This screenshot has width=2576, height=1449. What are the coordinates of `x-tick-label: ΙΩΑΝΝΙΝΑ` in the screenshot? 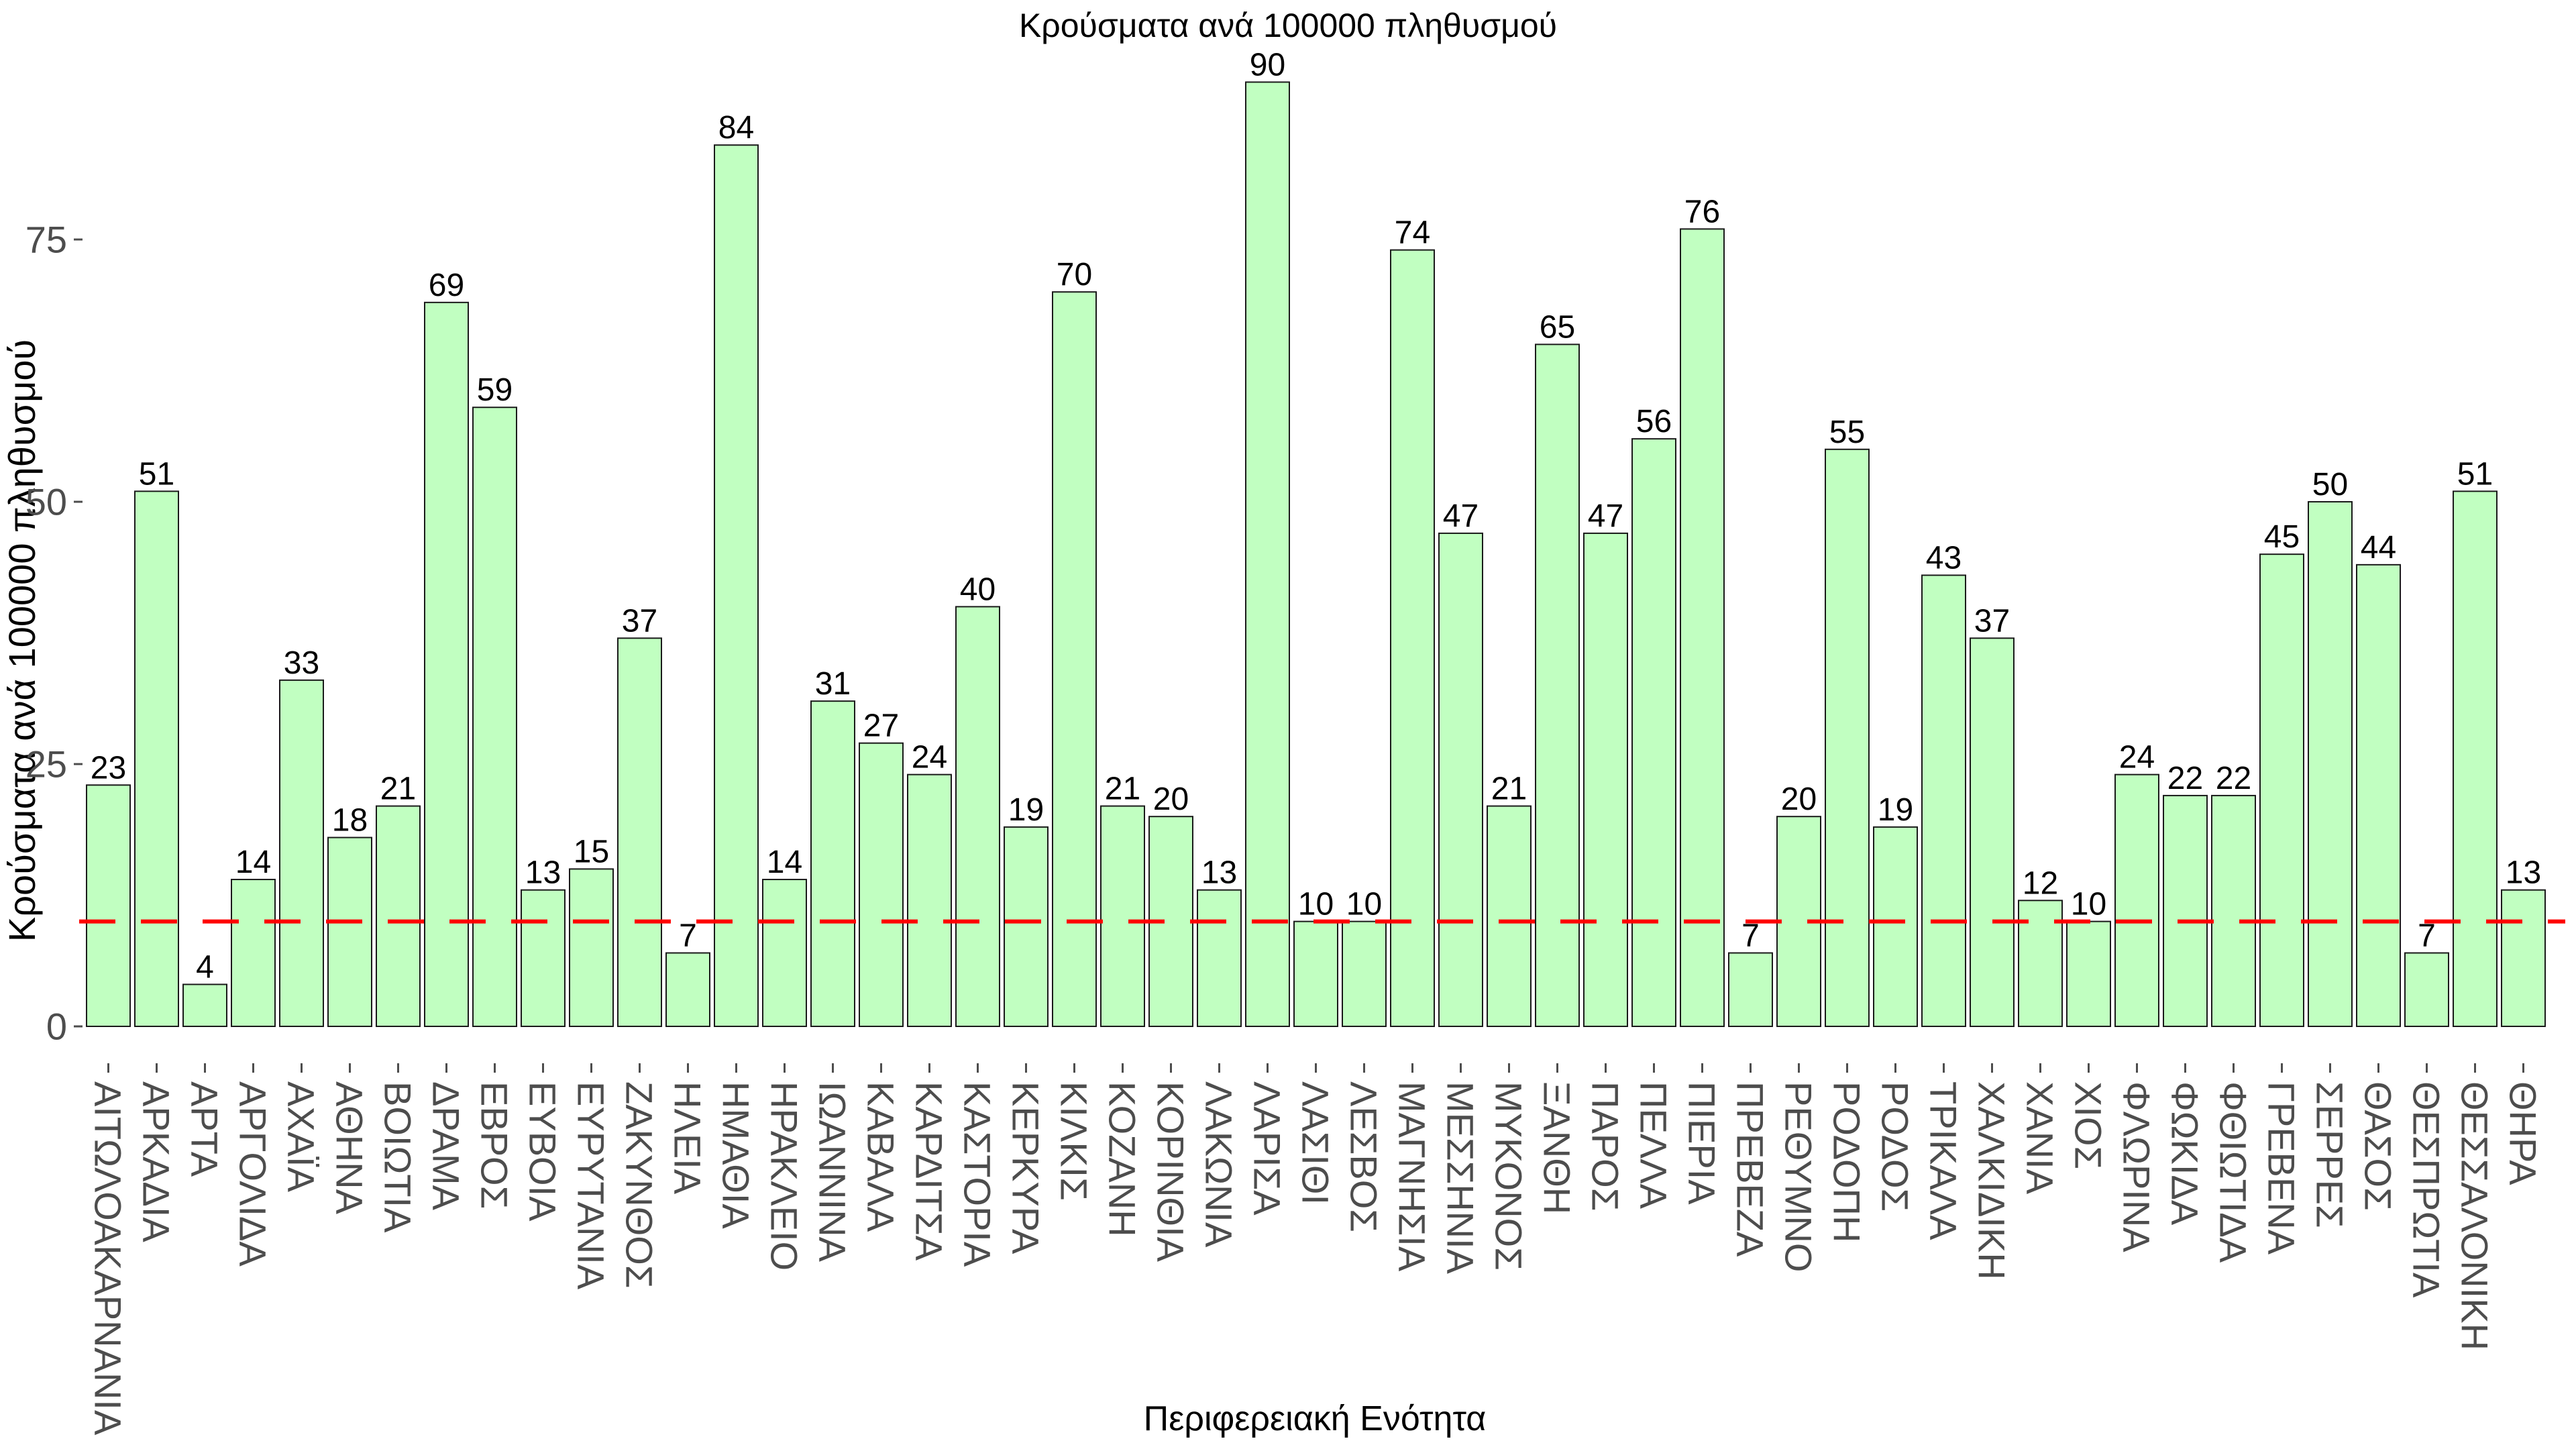 It's located at (833, 1172).